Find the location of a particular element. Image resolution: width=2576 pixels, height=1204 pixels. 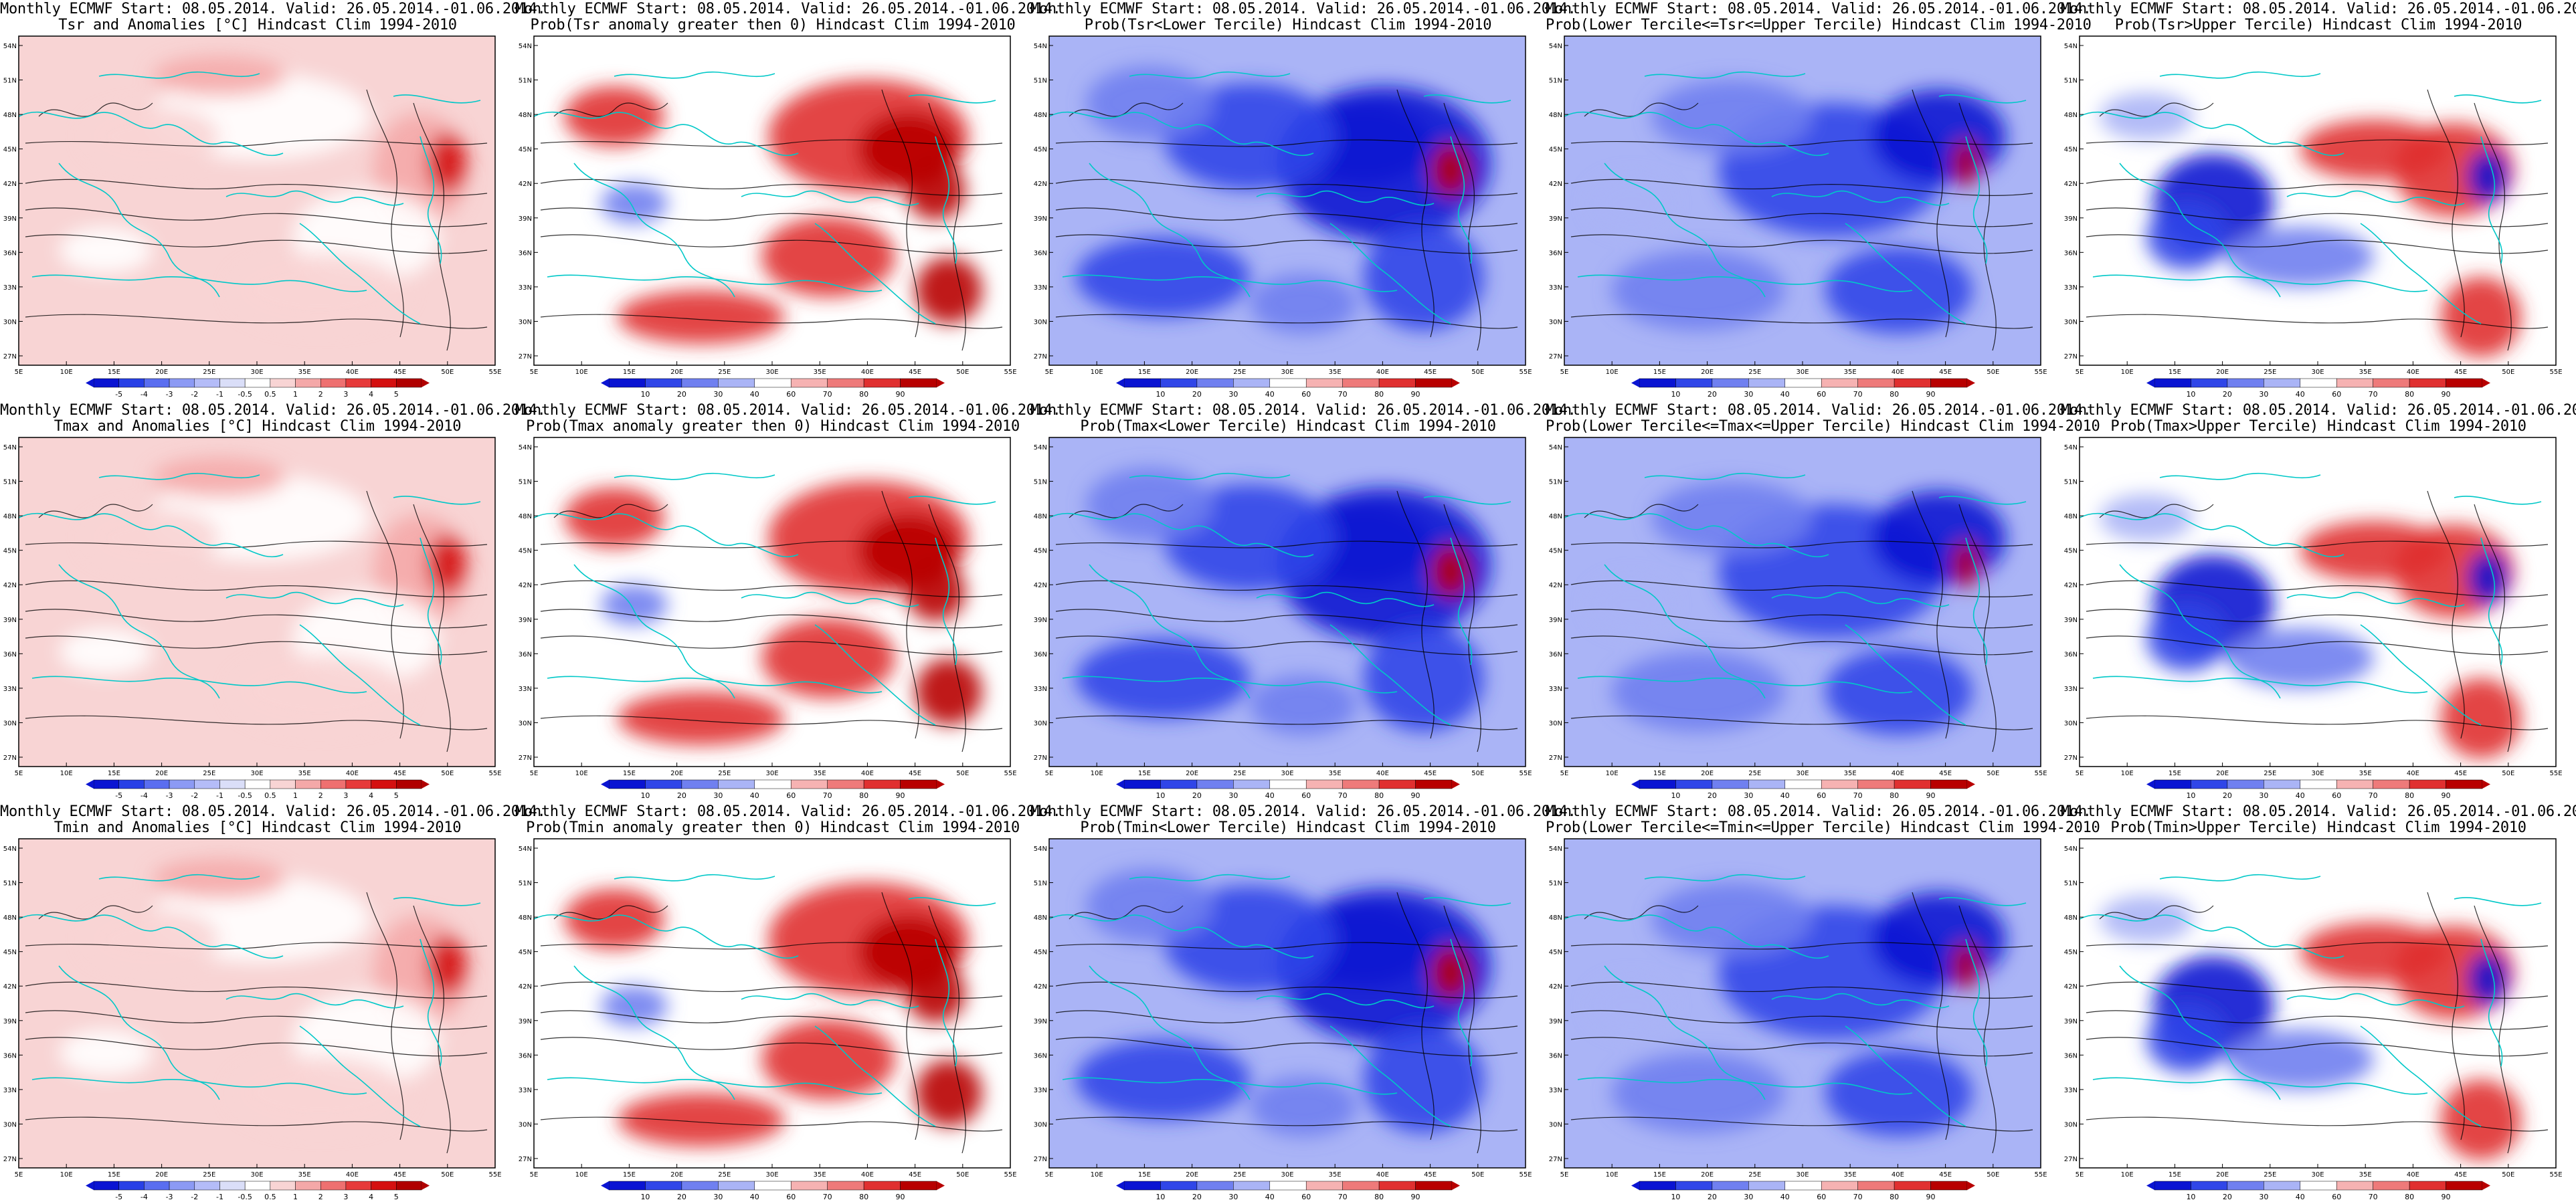

lat-tick-label: 27N is located at coordinates (525, 1159).